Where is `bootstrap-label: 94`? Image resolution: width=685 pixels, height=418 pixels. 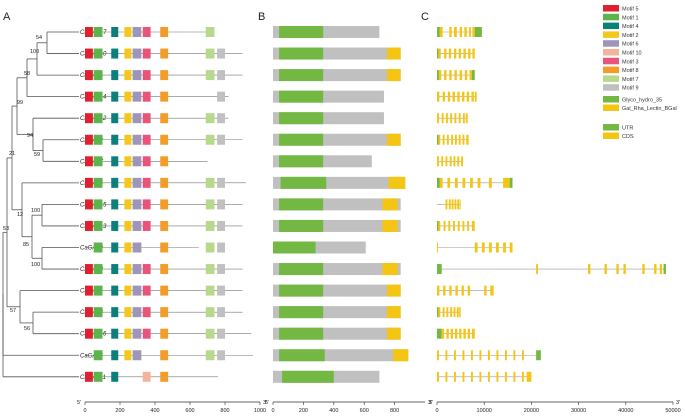
bootstrap-label: 94 is located at coordinates (30, 136).